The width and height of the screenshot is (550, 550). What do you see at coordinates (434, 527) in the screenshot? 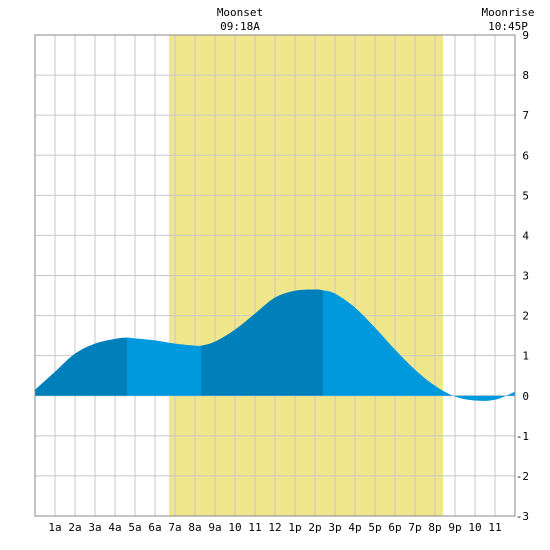
I see `x-tick-label: 8p` at bounding box center [434, 527].